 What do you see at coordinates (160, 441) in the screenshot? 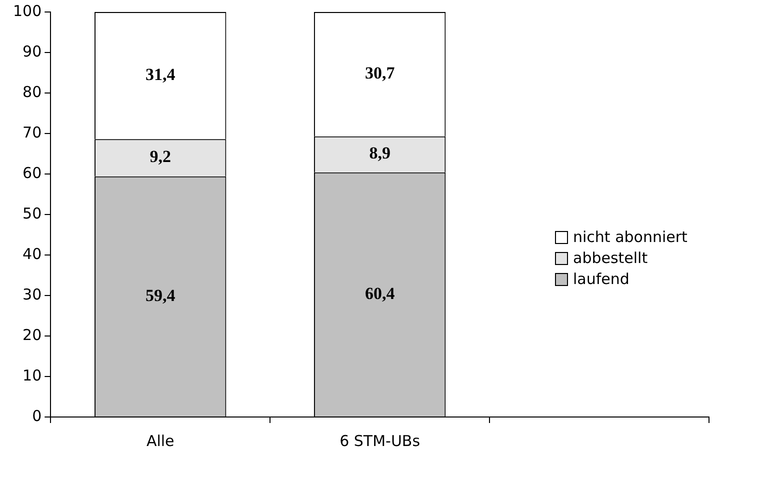
I see `x-tick-label: Alle` at bounding box center [160, 441].